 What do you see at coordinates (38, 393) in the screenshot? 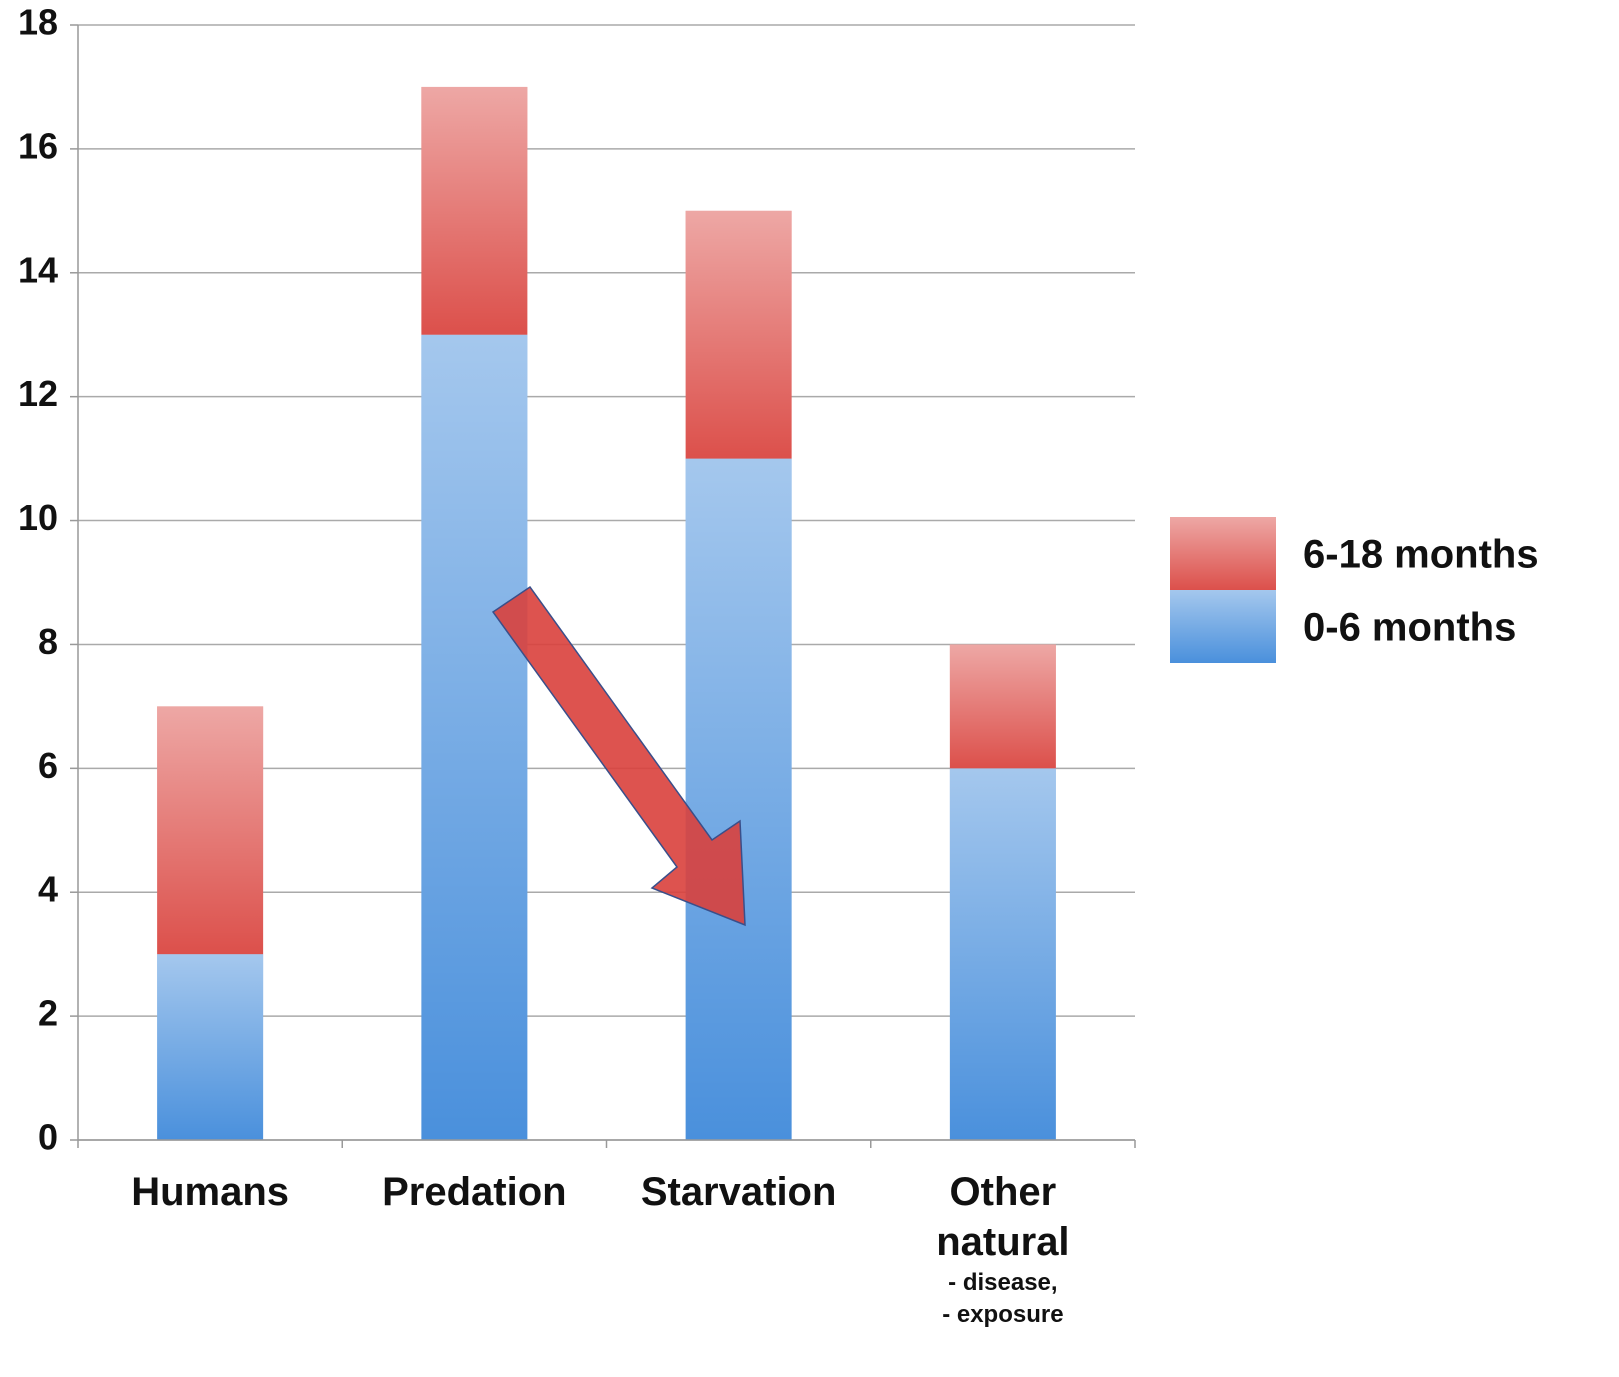
I see `y-tick-label: 12` at bounding box center [38, 393].